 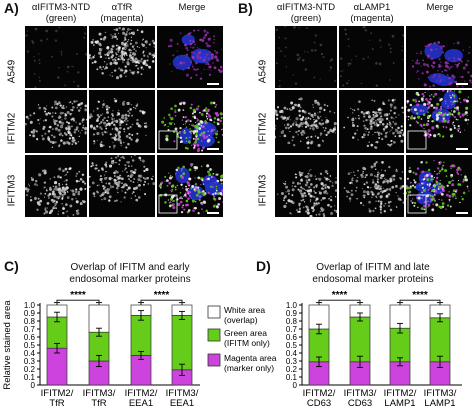 I want to click on panel-b-image-ifitm2-merge, so click(x=439, y=121).